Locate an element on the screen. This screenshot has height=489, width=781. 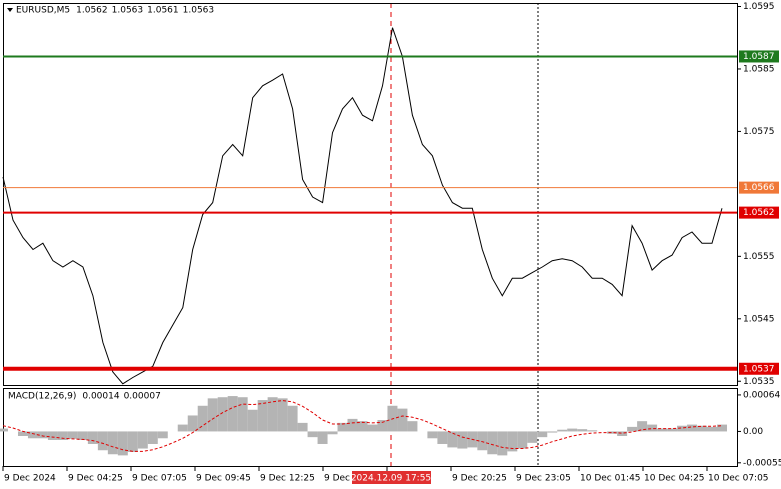
y-tick-label: 0.00064 is located at coordinates (761, 395).